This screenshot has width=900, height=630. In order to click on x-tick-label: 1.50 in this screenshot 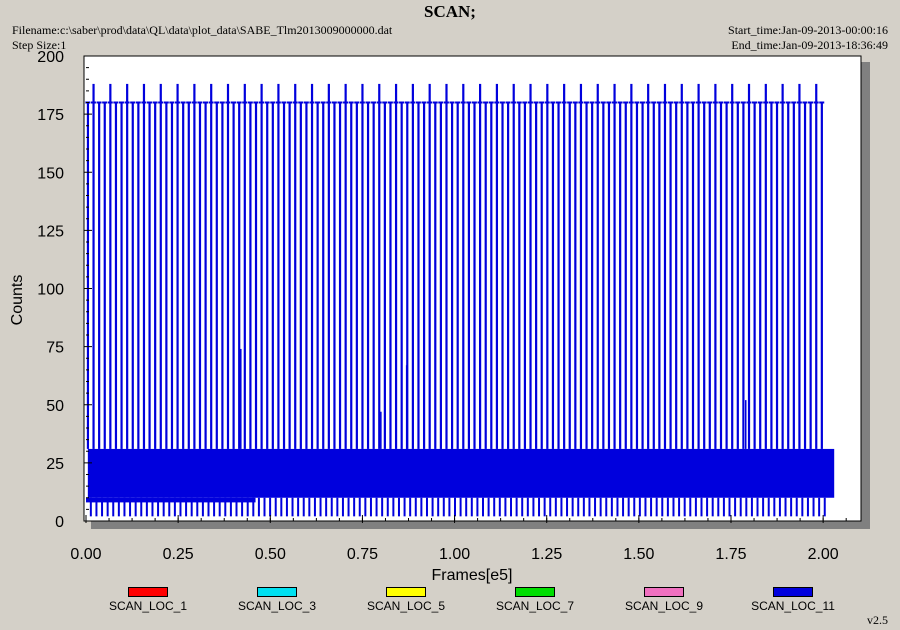, I will do `click(638, 554)`.